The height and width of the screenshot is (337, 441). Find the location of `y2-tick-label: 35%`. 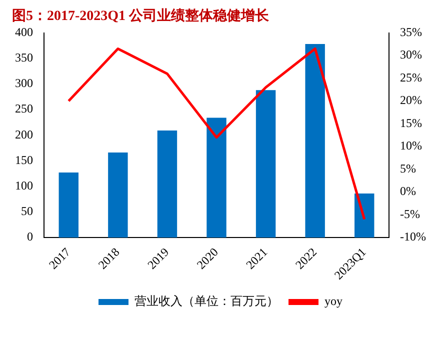

y2-tick-label: 35% is located at coordinates (411, 31).